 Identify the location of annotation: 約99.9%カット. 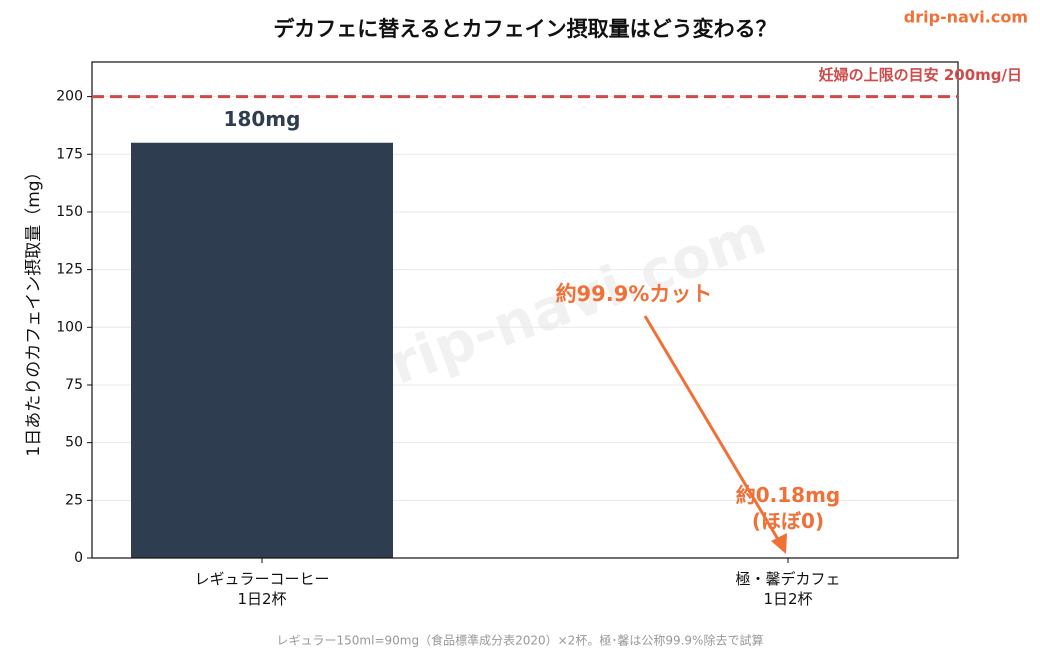
(634, 294).